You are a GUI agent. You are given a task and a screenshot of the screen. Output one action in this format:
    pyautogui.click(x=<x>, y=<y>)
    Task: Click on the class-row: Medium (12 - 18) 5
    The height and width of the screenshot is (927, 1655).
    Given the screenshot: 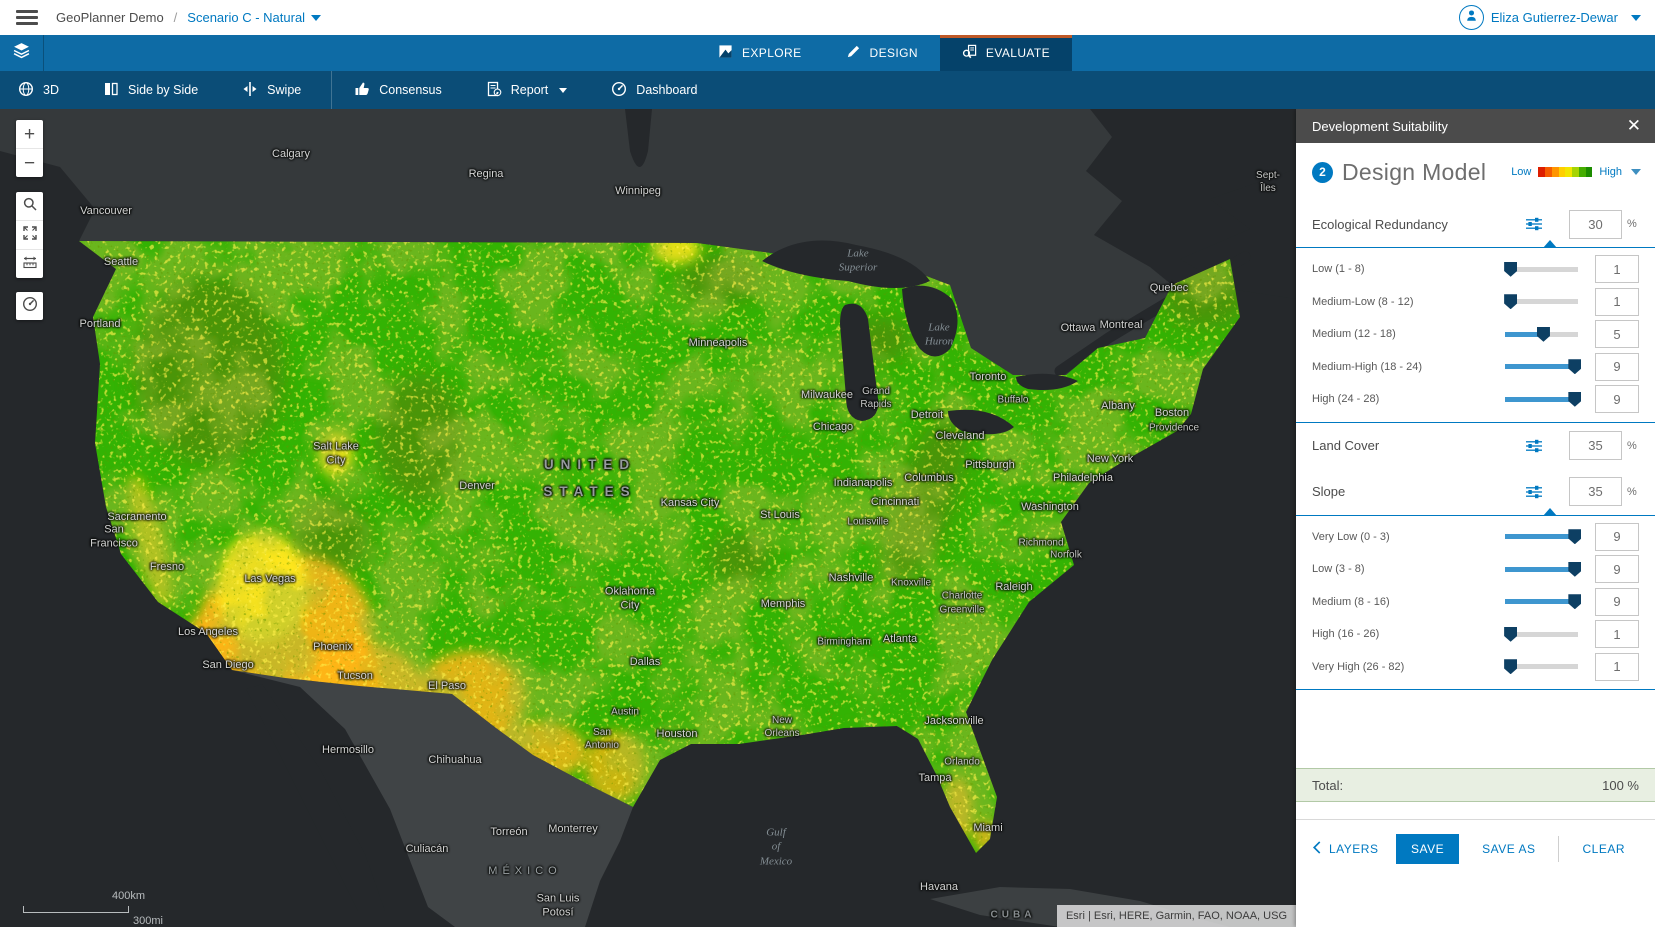 What is the action you would take?
    pyautogui.click(x=1475, y=334)
    